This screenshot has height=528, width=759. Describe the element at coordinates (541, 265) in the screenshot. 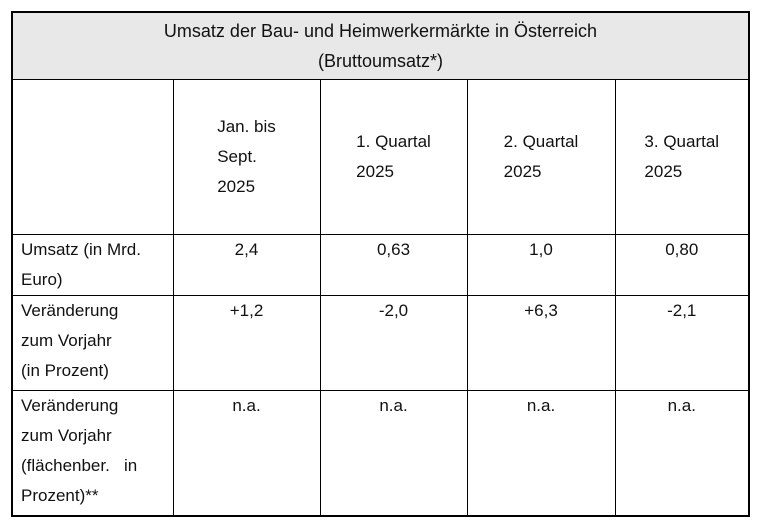

I see `data-cell: 1,0` at that location.